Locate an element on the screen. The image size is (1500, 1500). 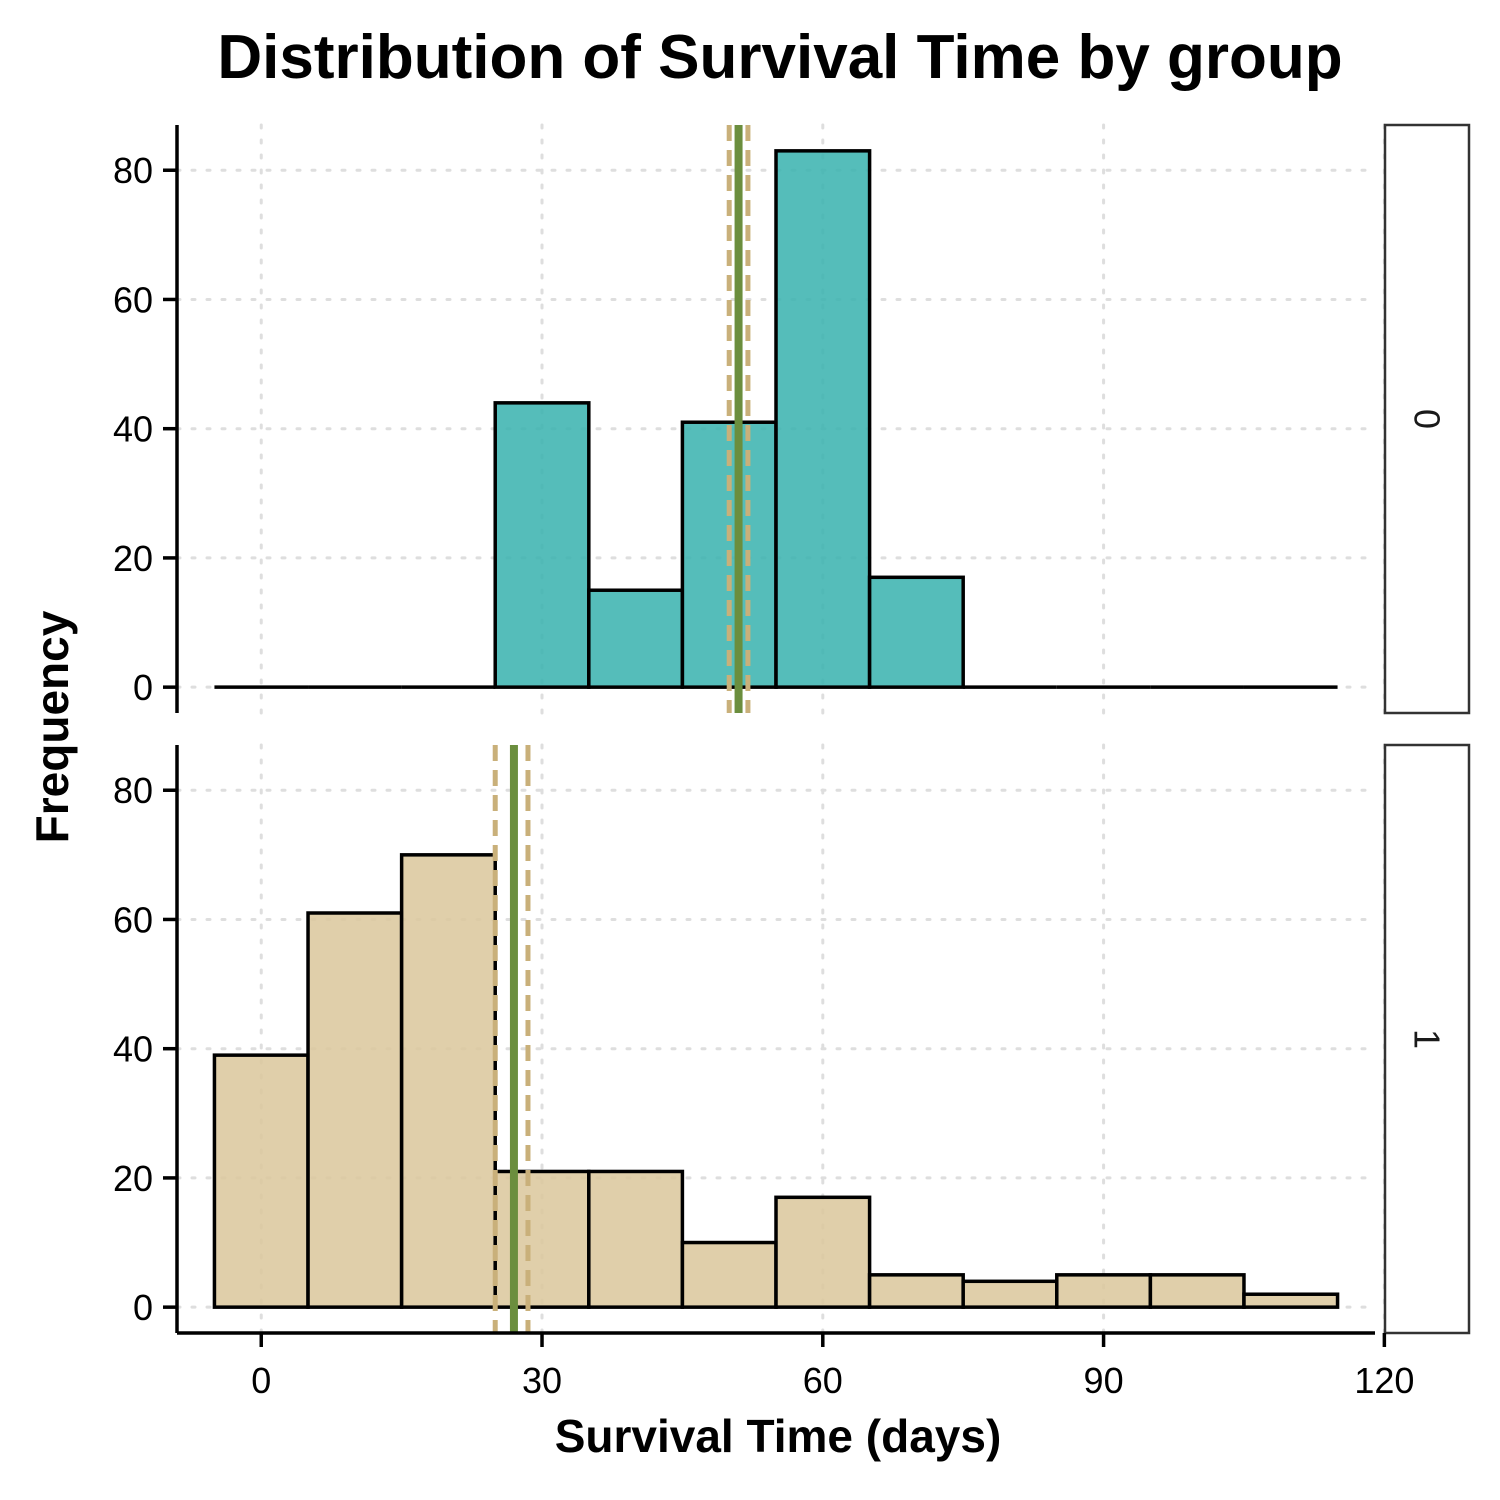
y-axis-title: Frequency is located at coordinates (52, 726).